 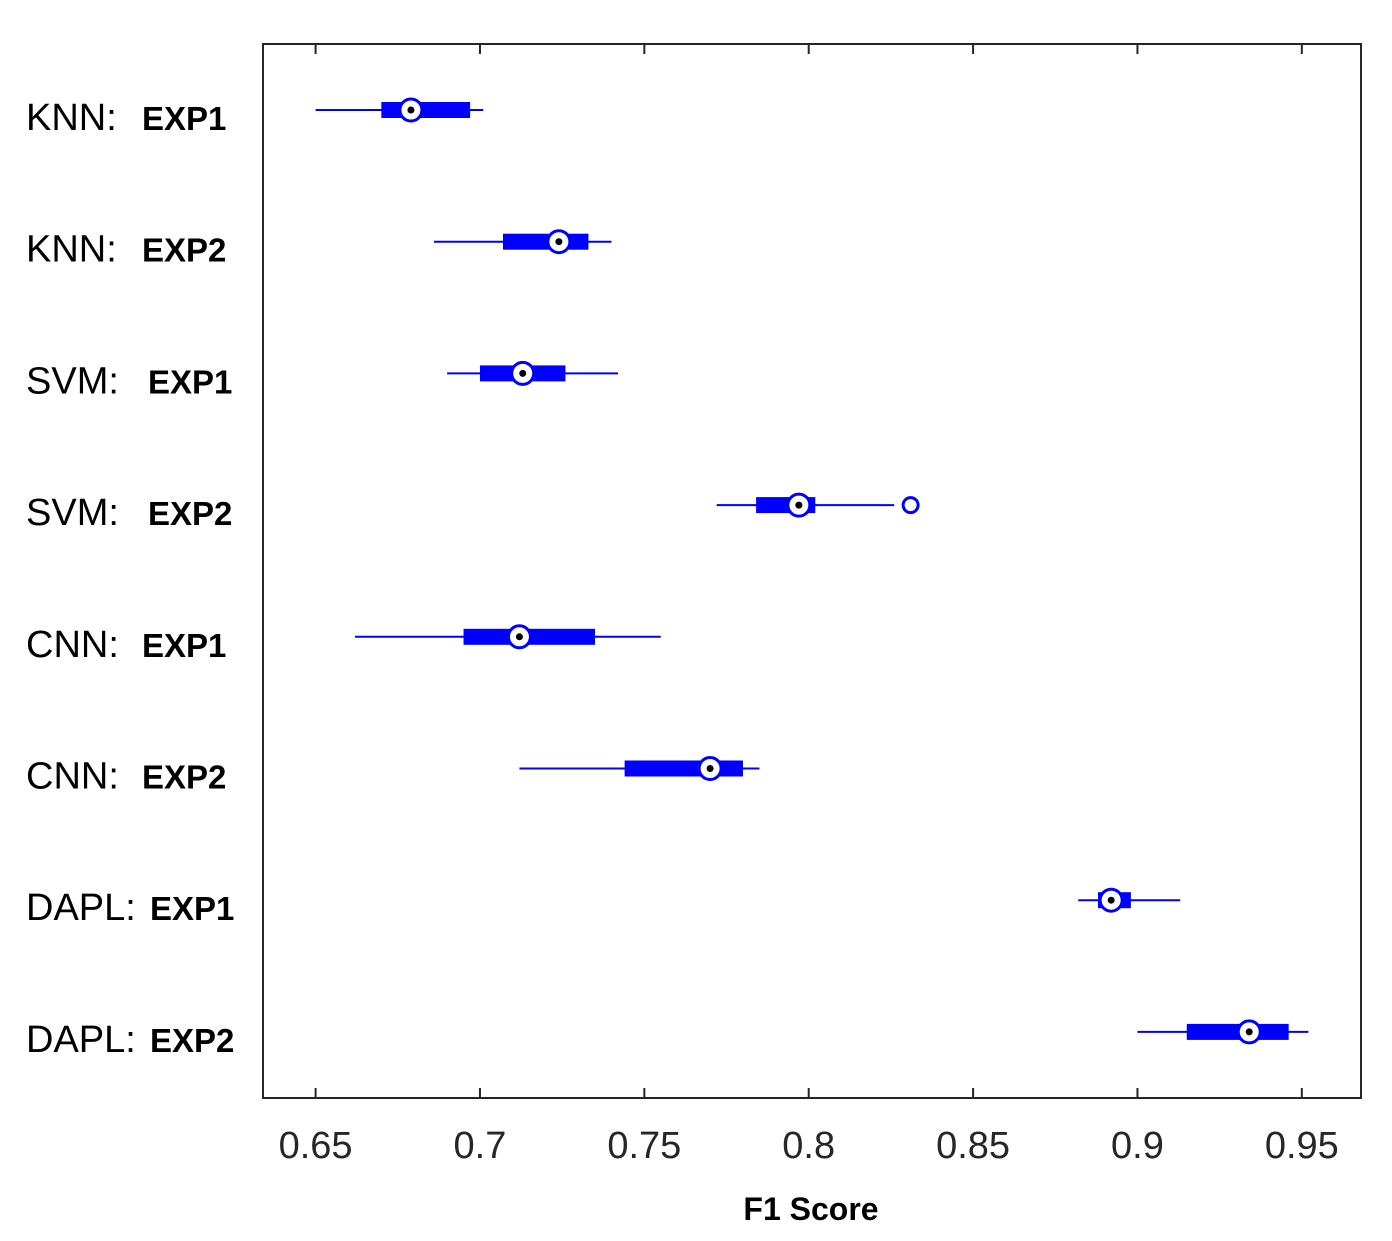 I want to click on x-tick-label: 0.75, so click(x=644, y=1146).